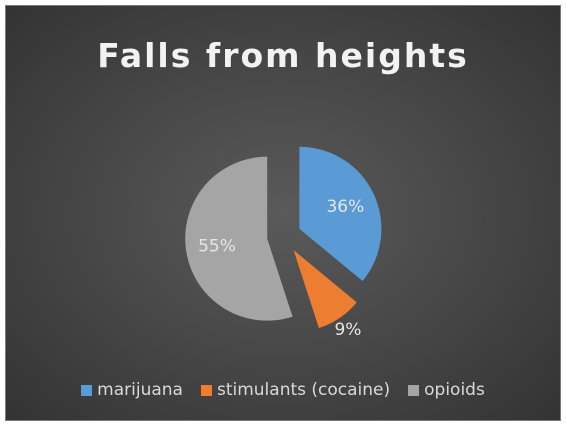  What do you see at coordinates (345, 207) in the screenshot?
I see `data-label-marijuana: 36%` at bounding box center [345, 207].